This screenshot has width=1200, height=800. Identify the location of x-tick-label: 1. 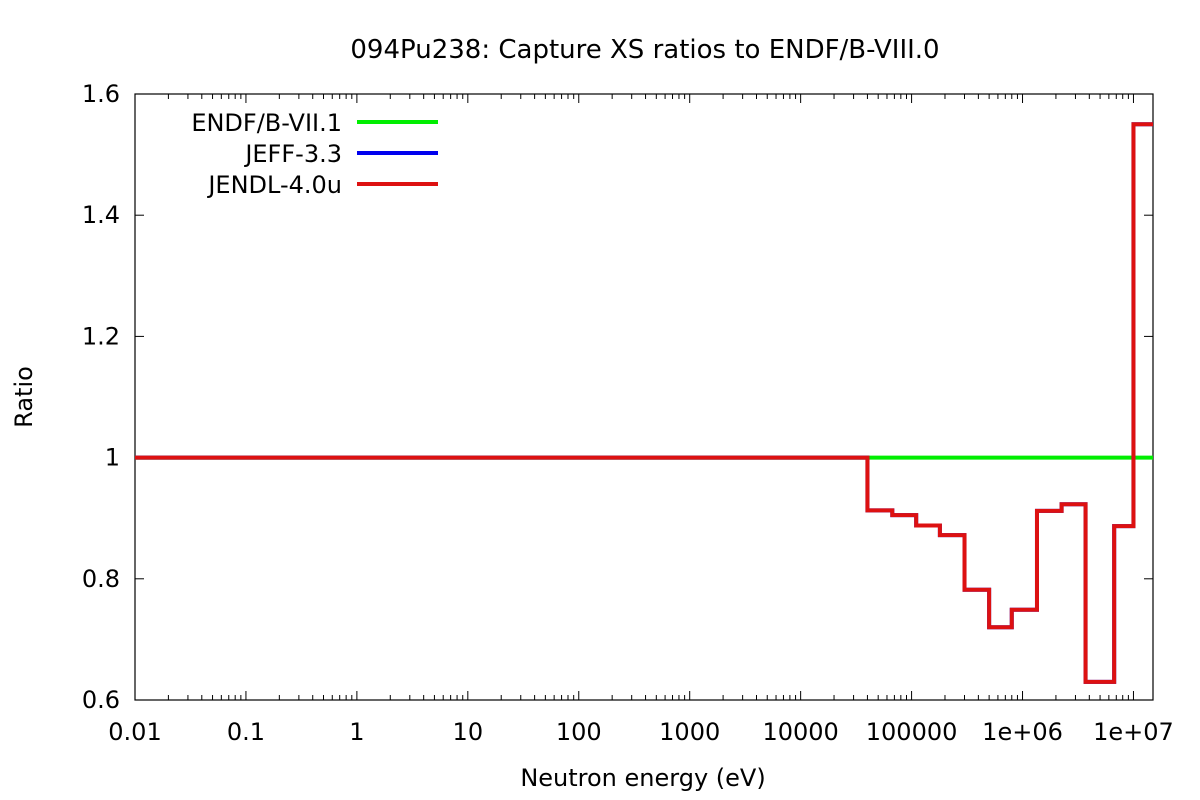
(356, 732).